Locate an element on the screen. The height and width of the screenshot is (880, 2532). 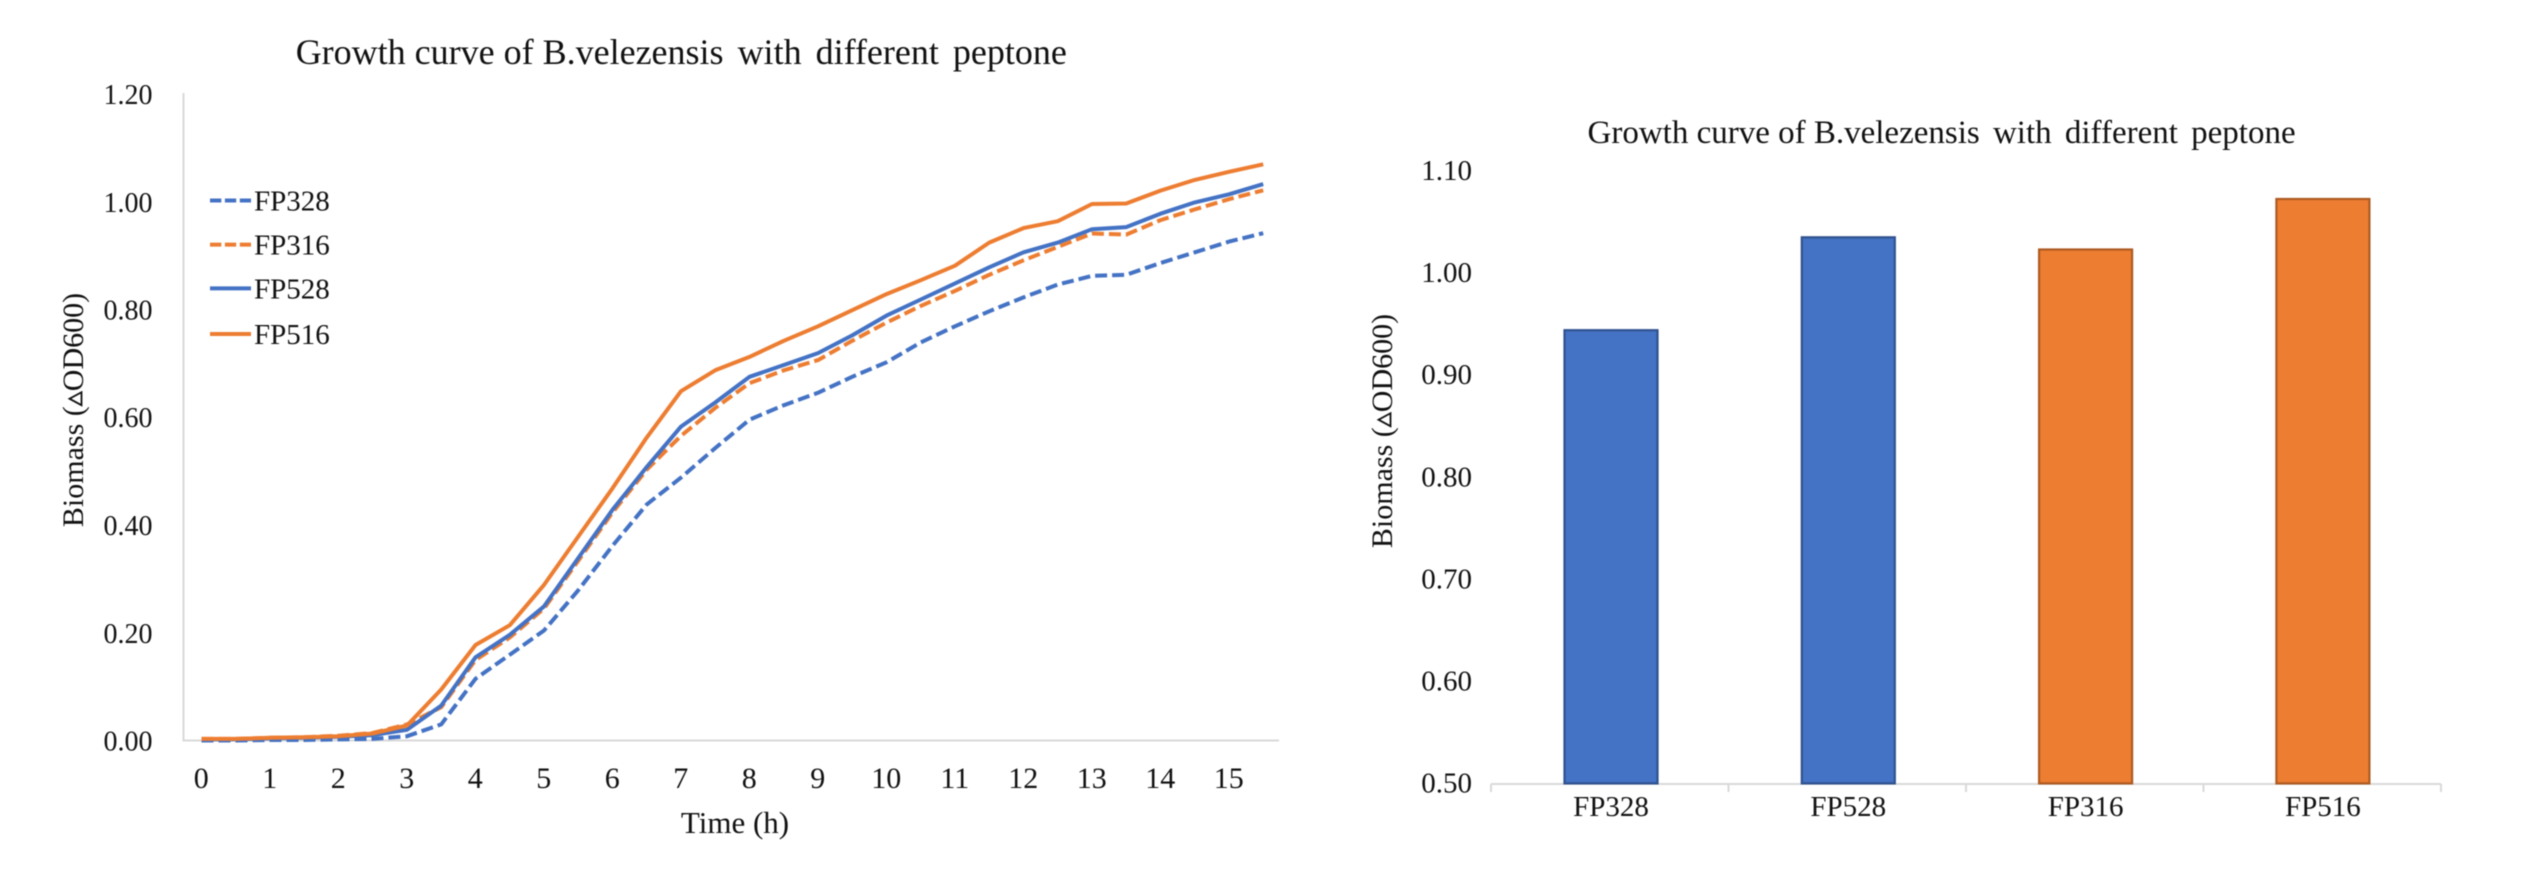
svg-text: 1 is located at coordinates (269, 778).